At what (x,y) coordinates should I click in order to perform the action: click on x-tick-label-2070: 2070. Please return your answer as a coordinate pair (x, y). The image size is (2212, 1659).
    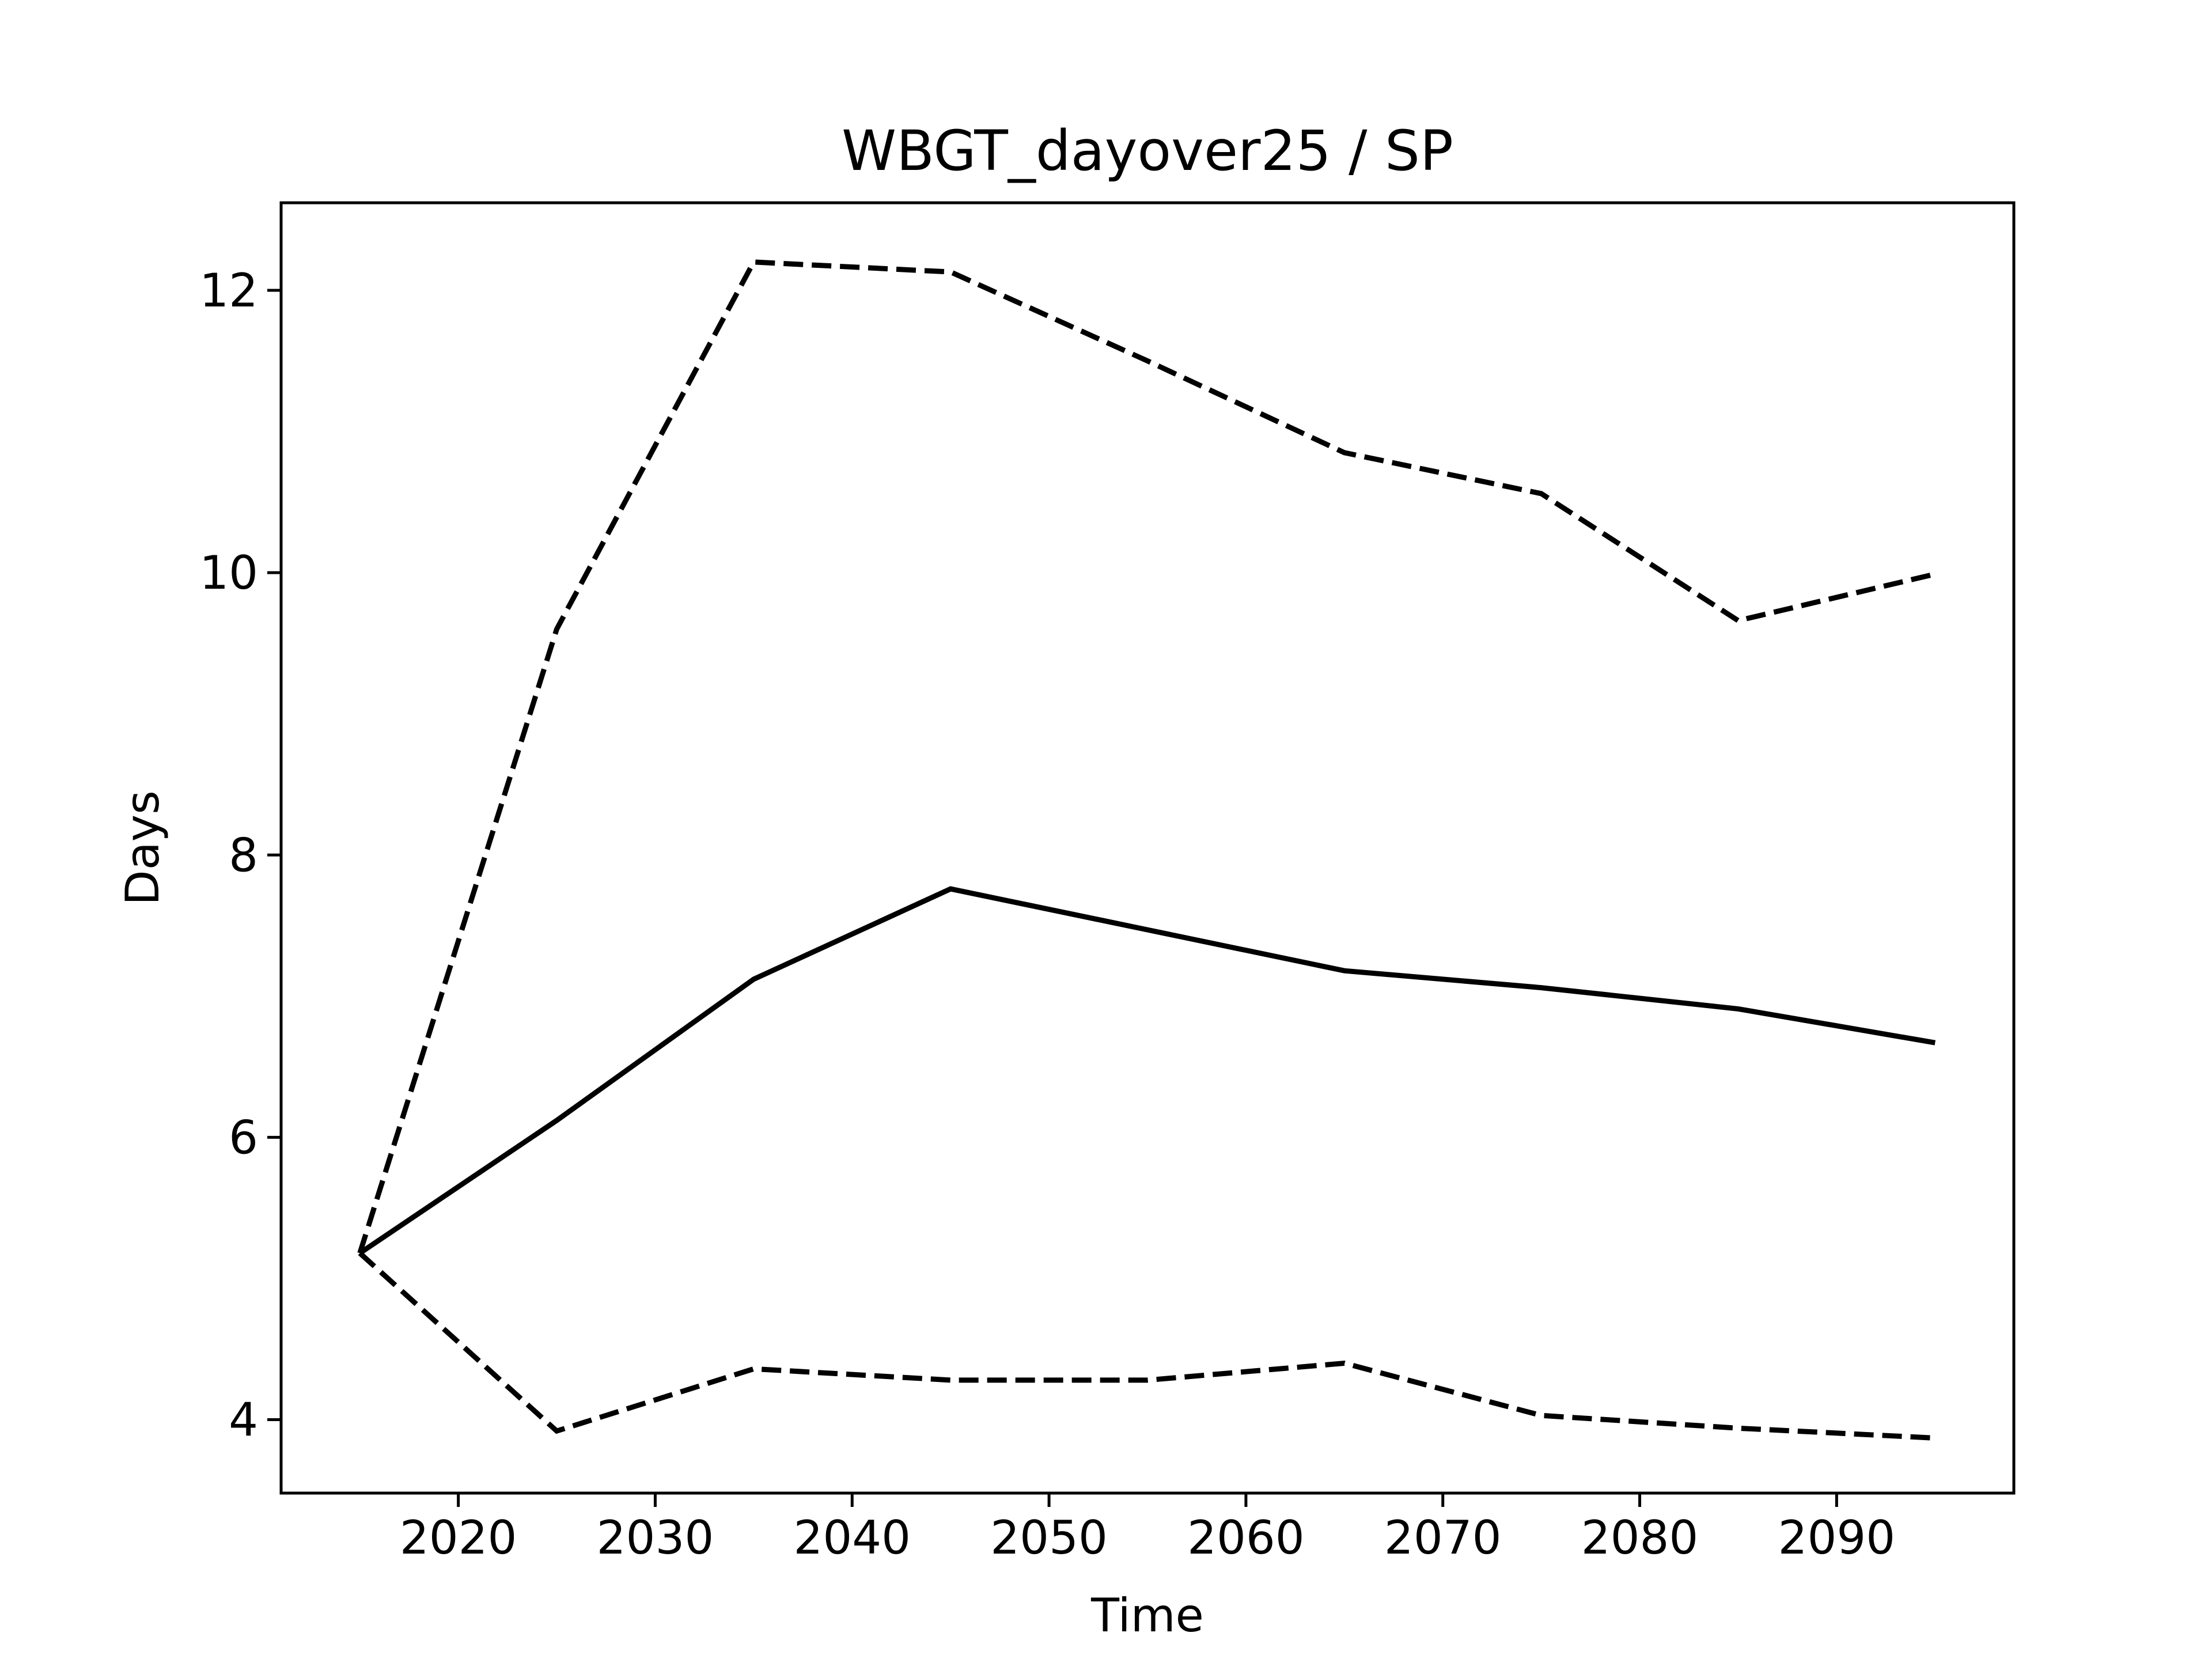
    Looking at the image, I should click on (1443, 1538).